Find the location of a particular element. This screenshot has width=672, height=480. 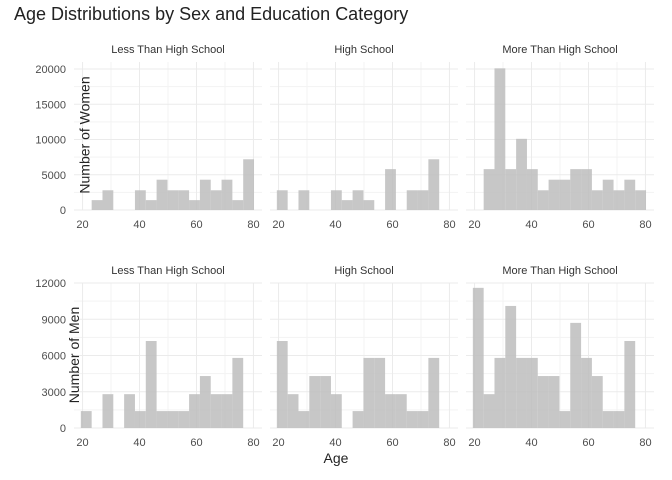

x-tick-label-men-2-60: 60 is located at coordinates (588, 443).